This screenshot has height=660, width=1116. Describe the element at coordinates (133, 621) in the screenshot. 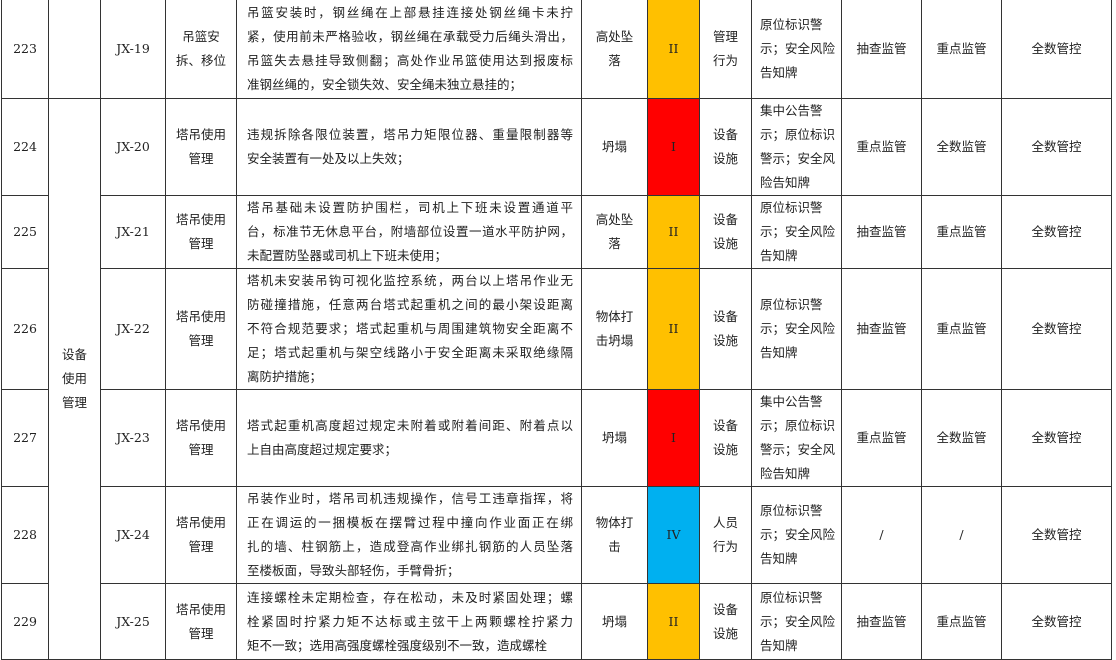

I see `code-cell: JX-25` at that location.